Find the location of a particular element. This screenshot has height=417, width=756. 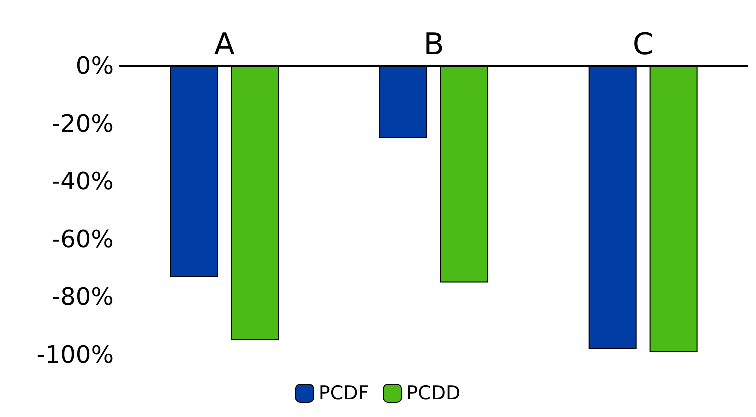

y-tick-label: 0% is located at coordinates (95, 66).